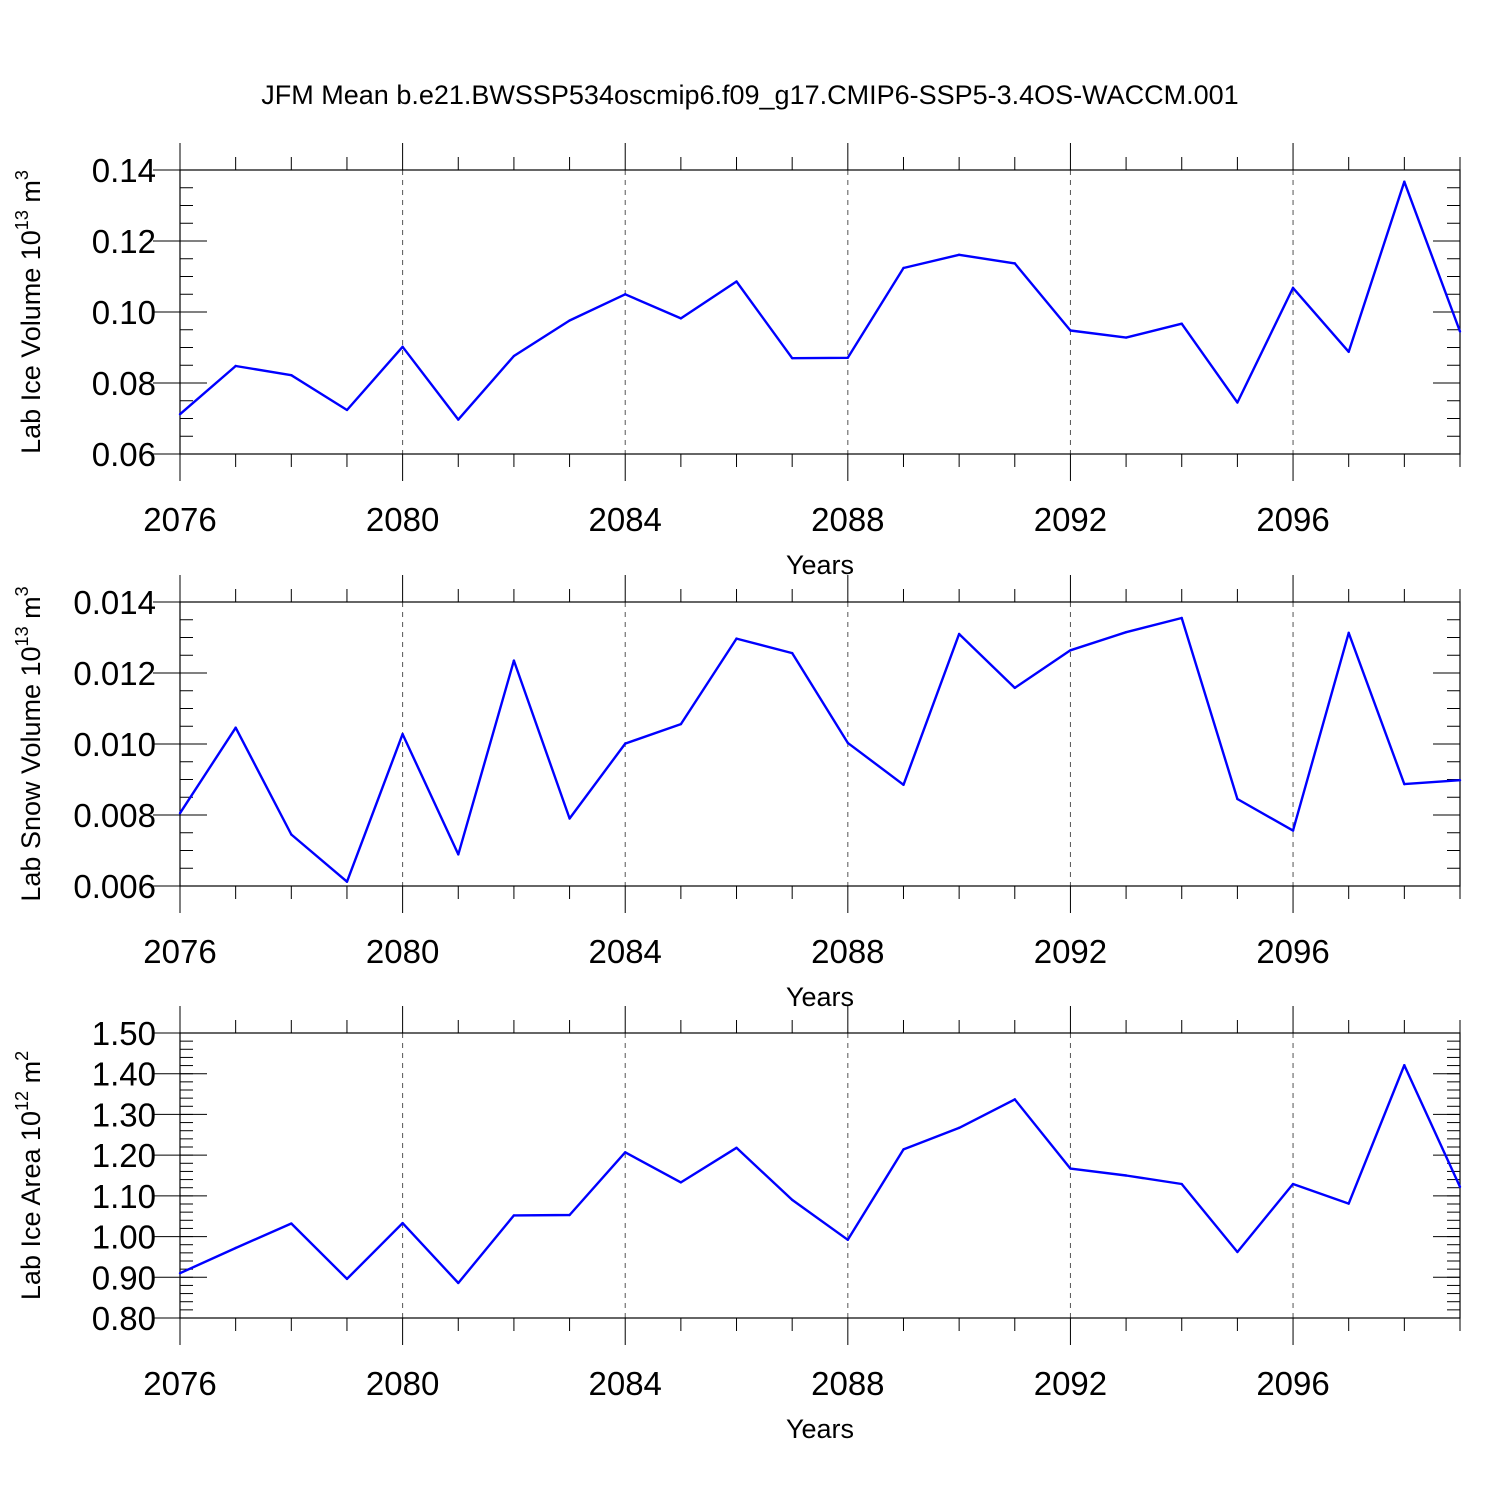 This screenshot has height=1505, width=1500. I want to click on x-tick-label: 2076, so click(179, 1383).